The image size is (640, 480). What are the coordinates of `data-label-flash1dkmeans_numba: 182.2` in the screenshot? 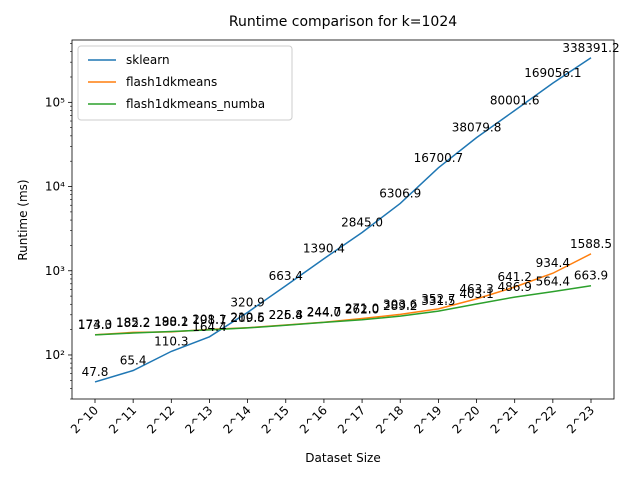 It's located at (133, 323).